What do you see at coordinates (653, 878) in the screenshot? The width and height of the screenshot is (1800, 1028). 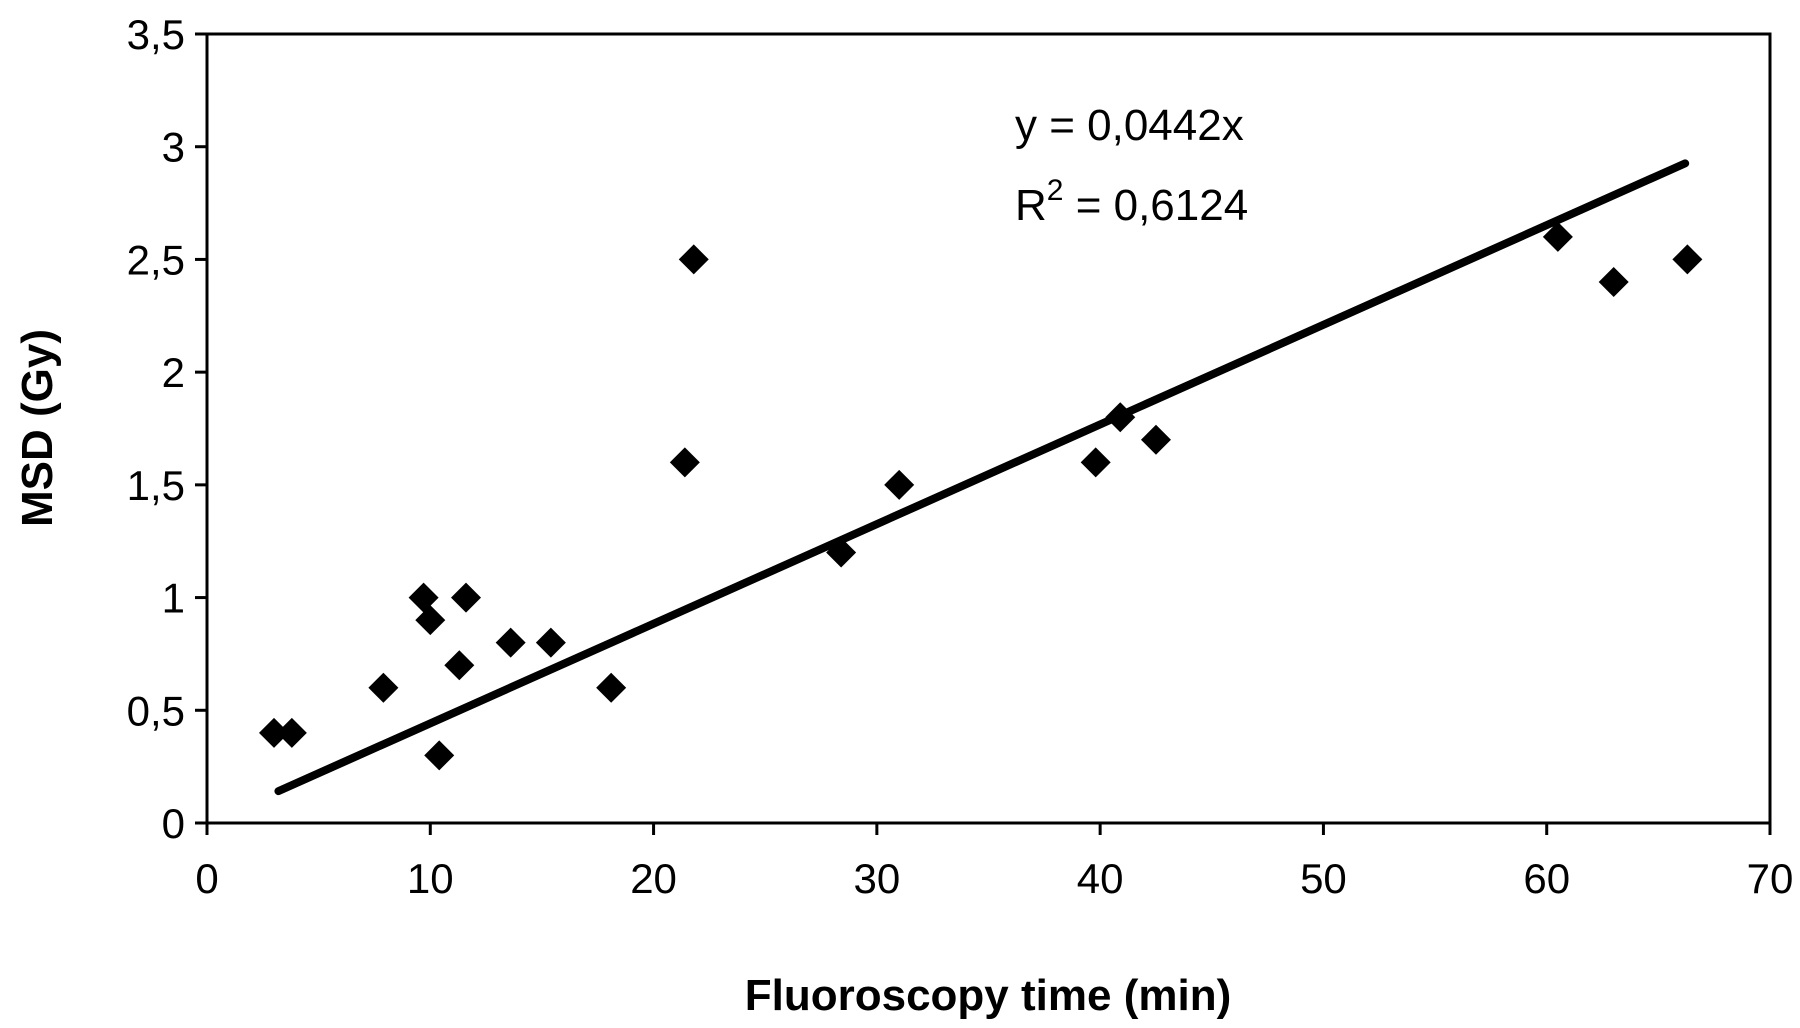 I see `x-tick-label: 20` at bounding box center [653, 878].